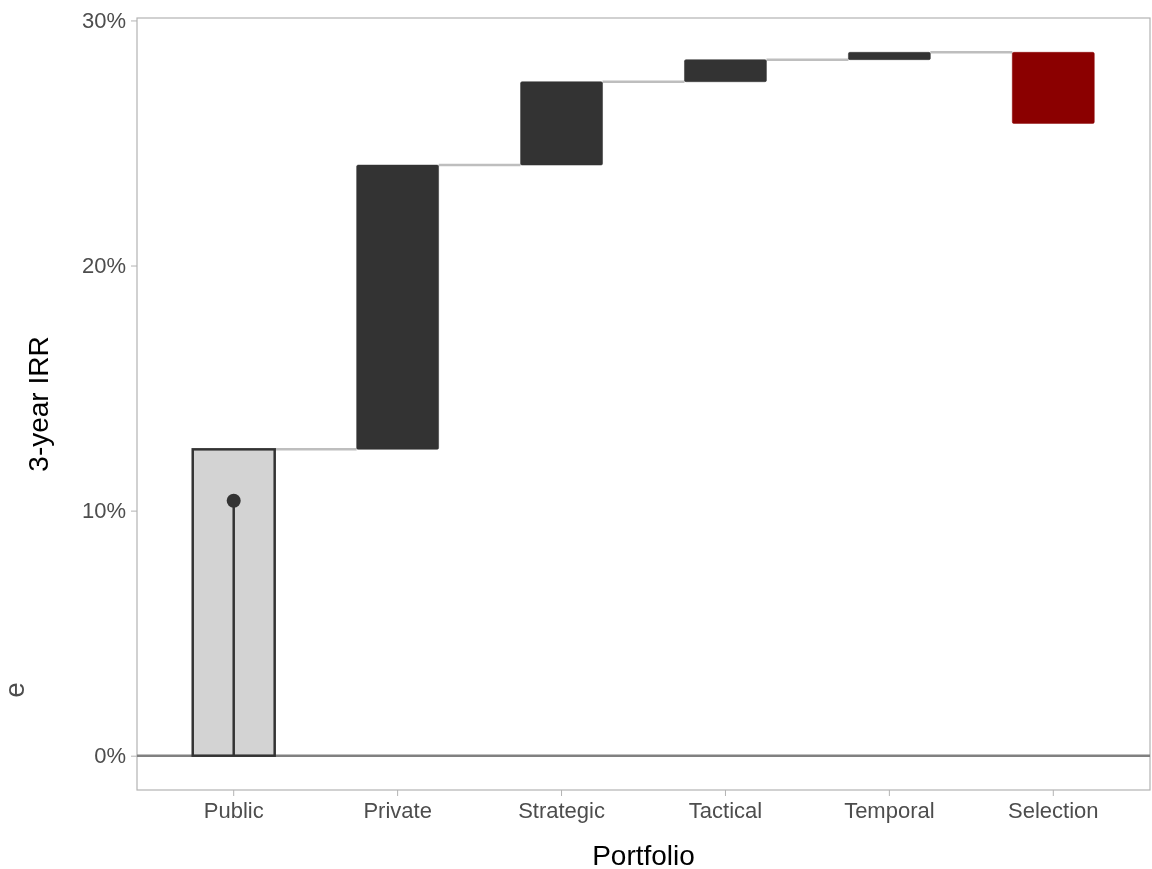  Describe the element at coordinates (643, 854) in the screenshot. I see `x-axis-title: Portfolio` at that location.